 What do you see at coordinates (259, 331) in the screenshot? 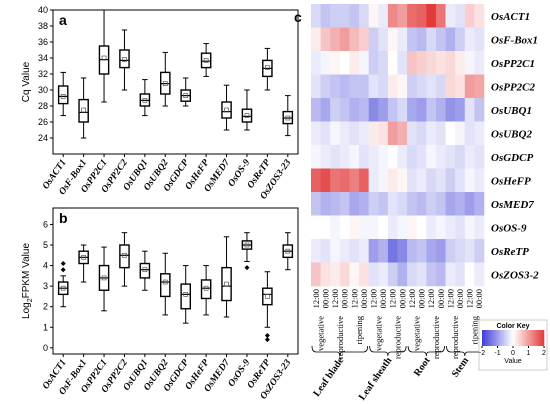
I see `box-OsReTP: OsReTP` at bounding box center [259, 331].